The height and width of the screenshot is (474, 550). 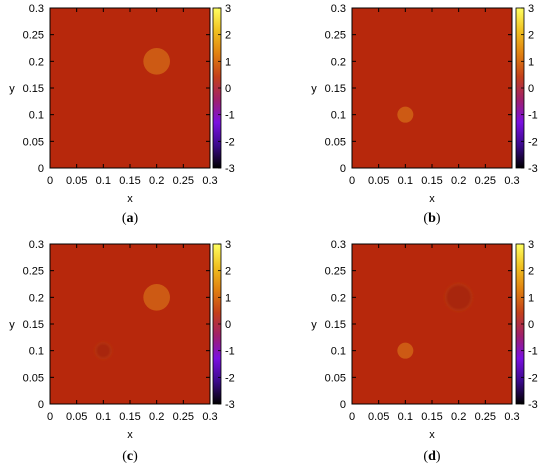 I want to click on caption-letter: c, so click(x=130, y=456).